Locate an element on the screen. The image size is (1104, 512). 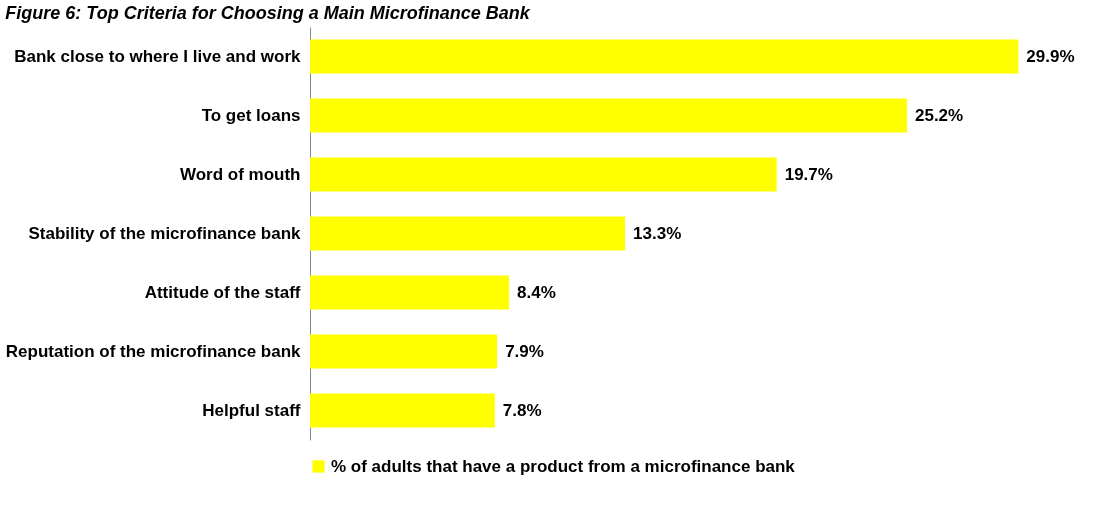
chart-title: Figure 6: Top Criteria for Choosing a Main Microfinance Bank is located at coordinates (268, 13).